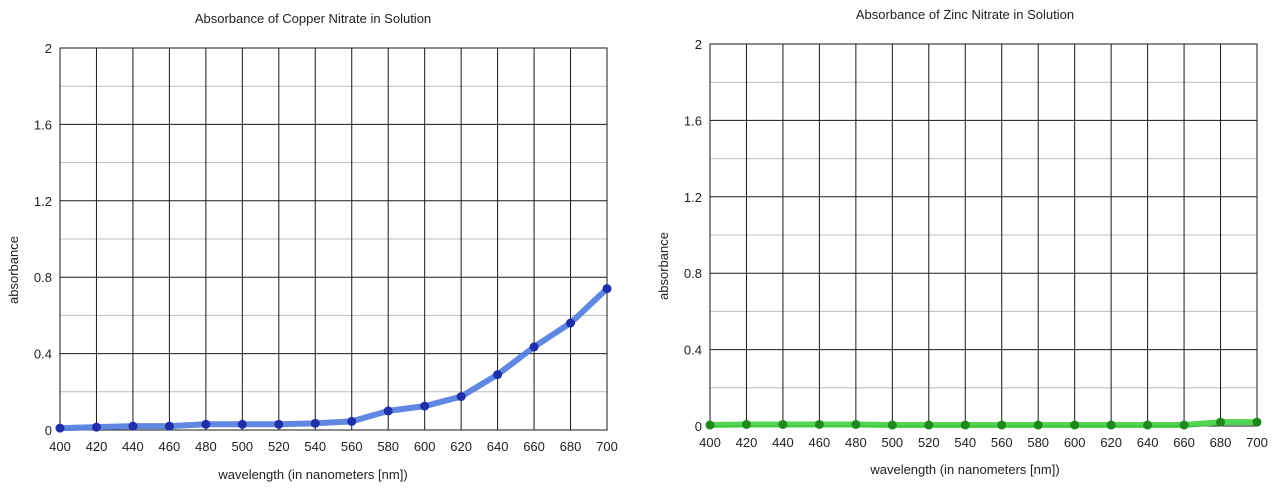  What do you see at coordinates (965, 14) in the screenshot?
I see `chart-title: Absorbance of Zinc Nitrate in Solution` at bounding box center [965, 14].